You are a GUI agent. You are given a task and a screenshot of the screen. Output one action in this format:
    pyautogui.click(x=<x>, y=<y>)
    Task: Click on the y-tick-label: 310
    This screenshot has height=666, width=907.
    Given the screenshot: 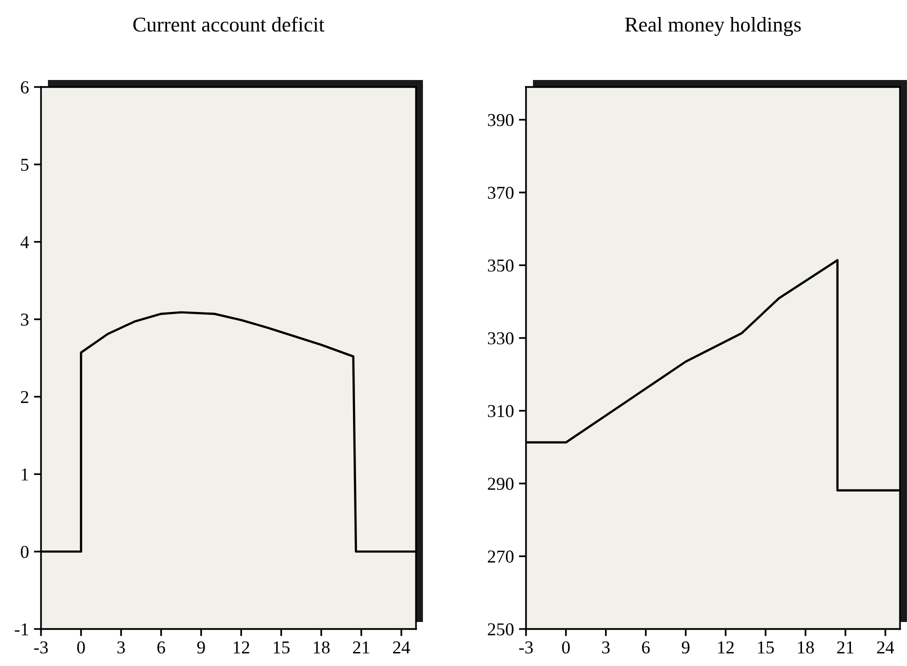 What is the action you would take?
    pyautogui.click(x=501, y=411)
    